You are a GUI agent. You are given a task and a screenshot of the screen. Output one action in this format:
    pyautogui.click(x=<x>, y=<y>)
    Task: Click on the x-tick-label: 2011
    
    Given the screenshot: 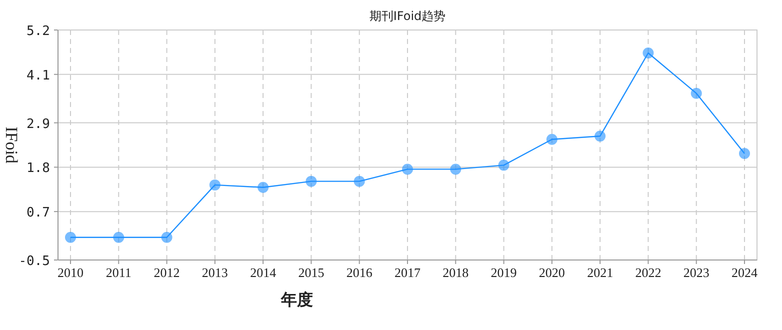 What is the action you would take?
    pyautogui.click(x=119, y=272)
    